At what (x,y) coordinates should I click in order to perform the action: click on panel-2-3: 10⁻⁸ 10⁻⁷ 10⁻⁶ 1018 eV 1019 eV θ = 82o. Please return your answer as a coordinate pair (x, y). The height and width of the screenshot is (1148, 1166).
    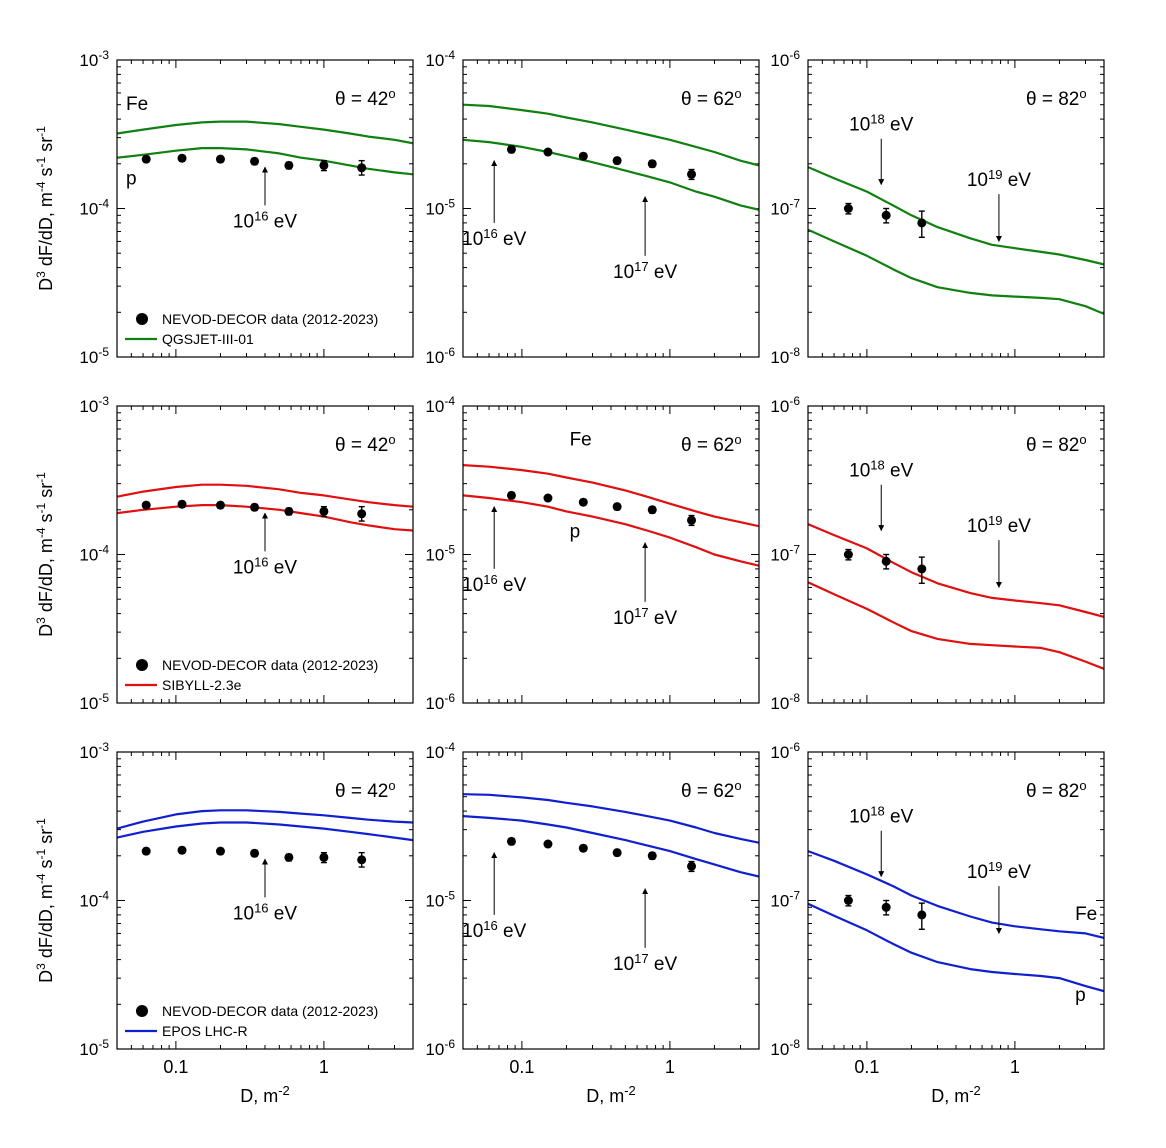
    Looking at the image, I should click on (937, 553).